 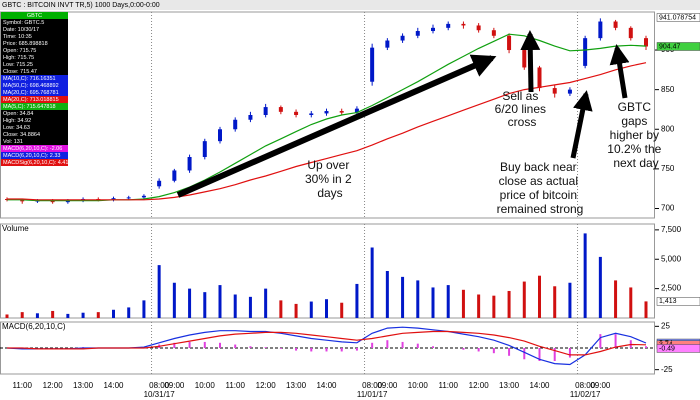 What do you see at coordinates (35, 163) in the screenshot?
I see `info-text: MACDSig(6,20,10,C): 4.41` at bounding box center [35, 163].